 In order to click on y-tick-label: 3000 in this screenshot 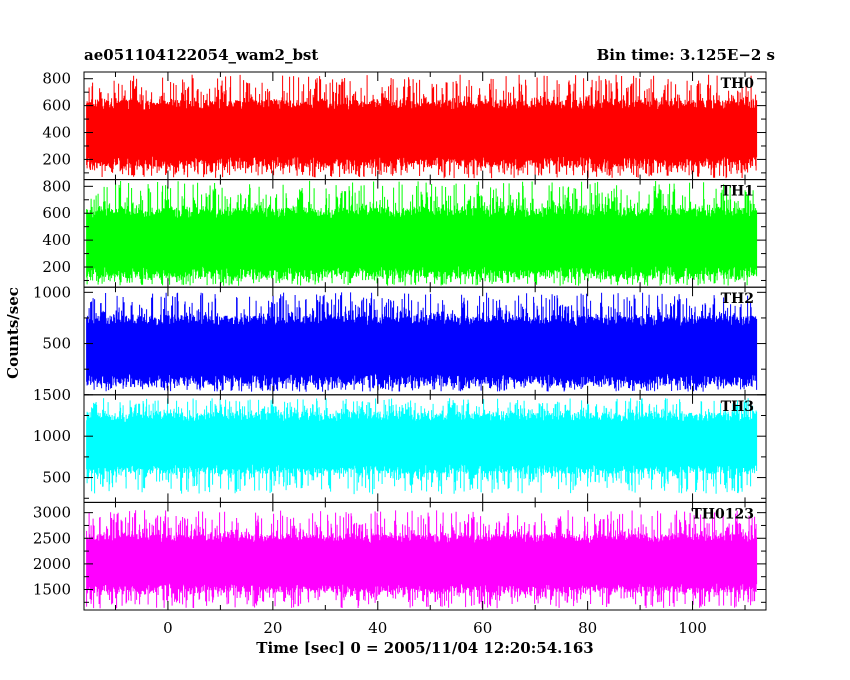, I will do `click(52, 513)`.